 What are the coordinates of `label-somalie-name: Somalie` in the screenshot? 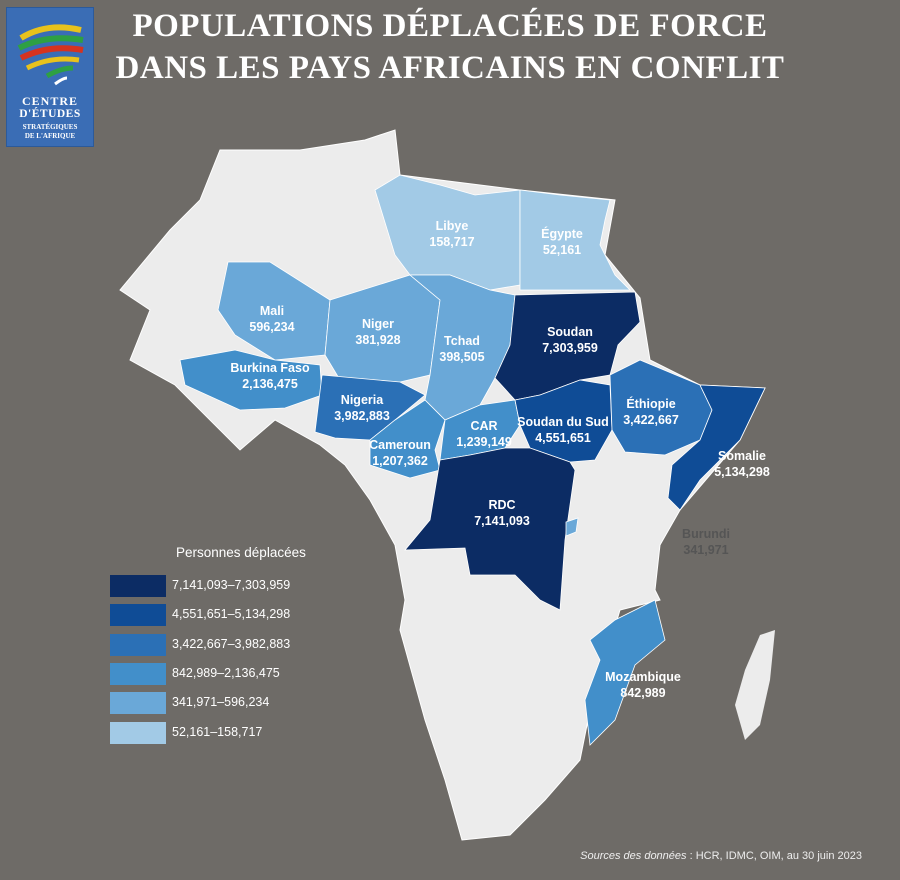 It's located at (742, 456).